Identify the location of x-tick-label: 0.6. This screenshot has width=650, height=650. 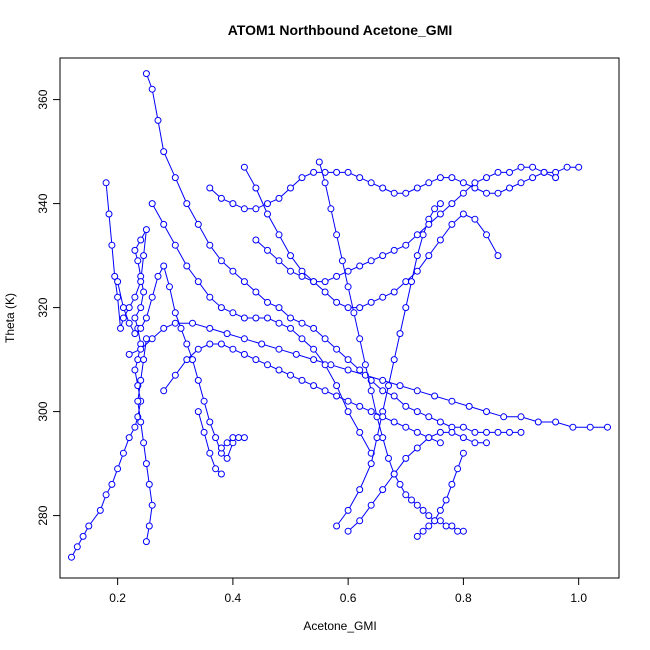
(348, 598).